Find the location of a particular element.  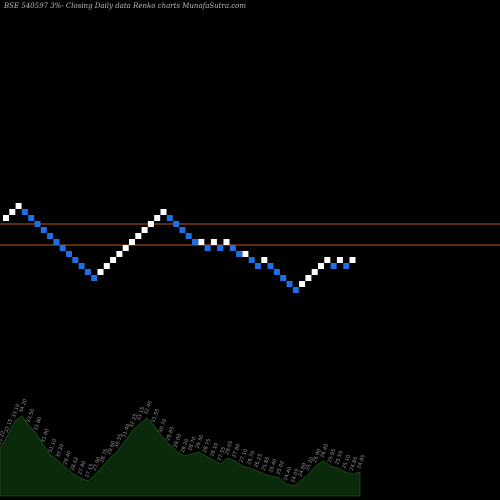

volume-value-label: 31.22 is located at coordinates (3, 438).